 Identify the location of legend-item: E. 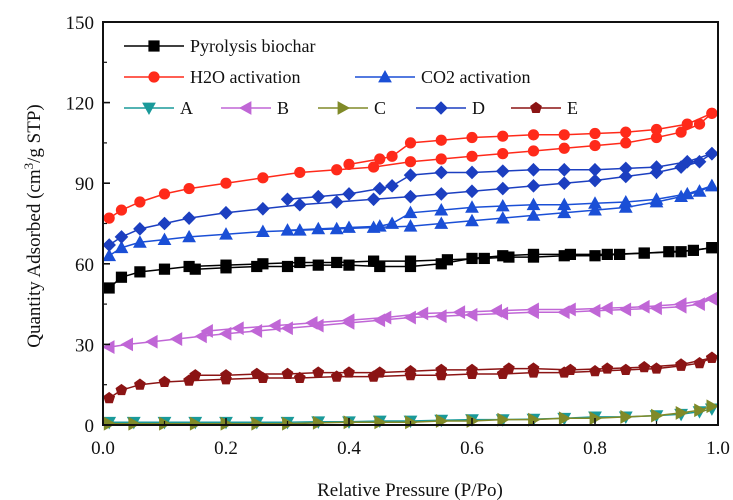
(544, 108).